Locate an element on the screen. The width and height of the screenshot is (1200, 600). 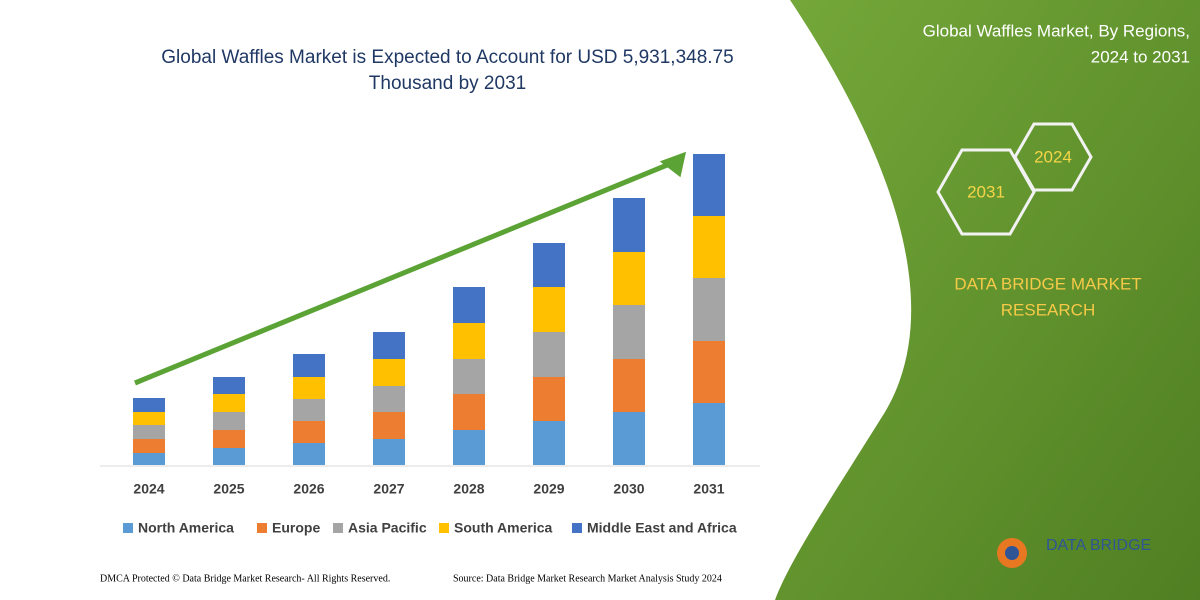
x-tick-label: 2027 is located at coordinates (388, 489).